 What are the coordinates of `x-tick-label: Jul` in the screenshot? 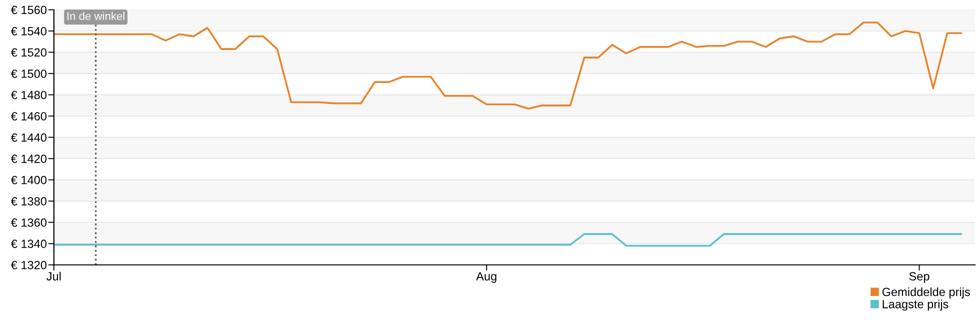 It's located at (53, 276).